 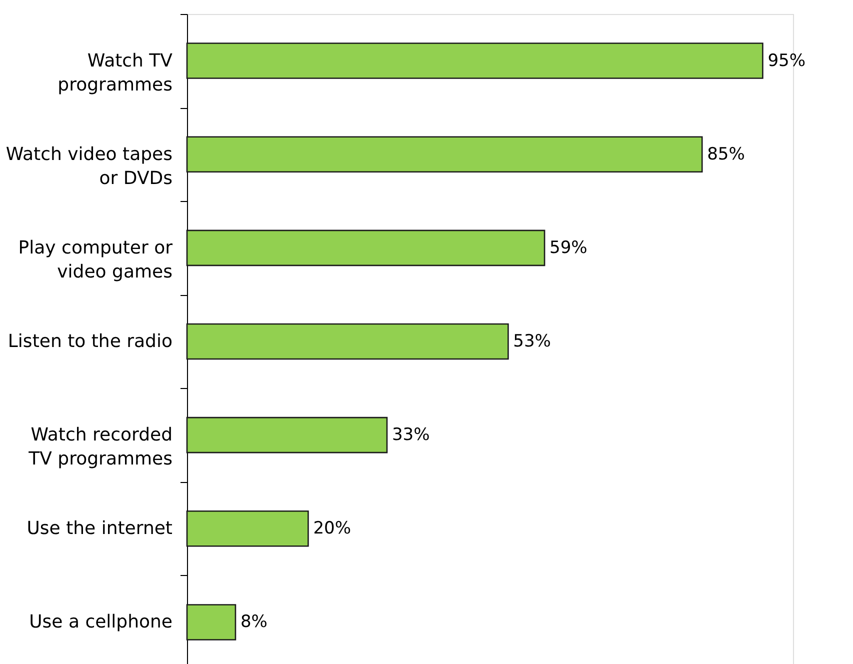 What do you see at coordinates (100, 447) in the screenshot?
I see `y-tick-label: Watch recorded TV programmes` at bounding box center [100, 447].